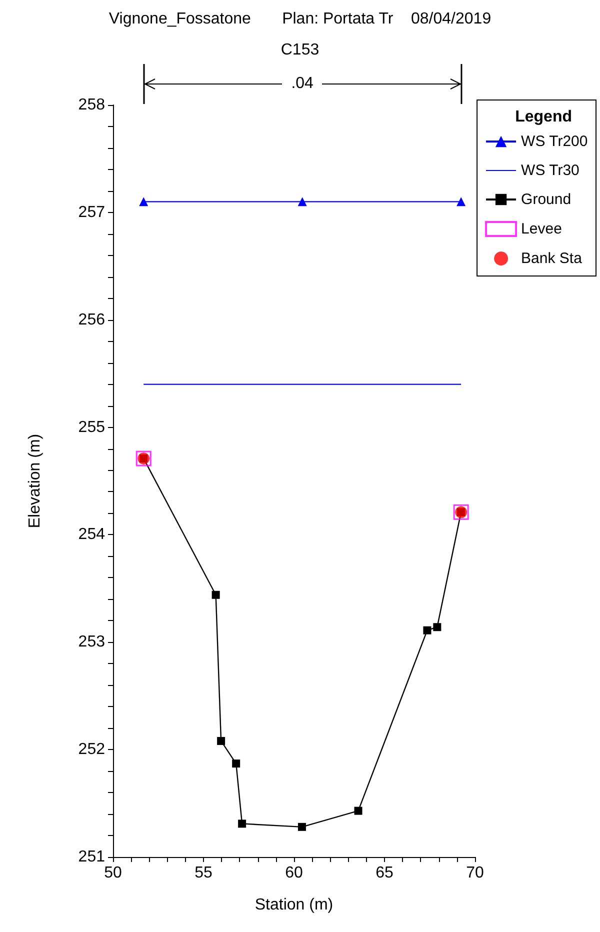 The width and height of the screenshot is (600, 932). I want to click on y-tick-label: 255, so click(92, 427).